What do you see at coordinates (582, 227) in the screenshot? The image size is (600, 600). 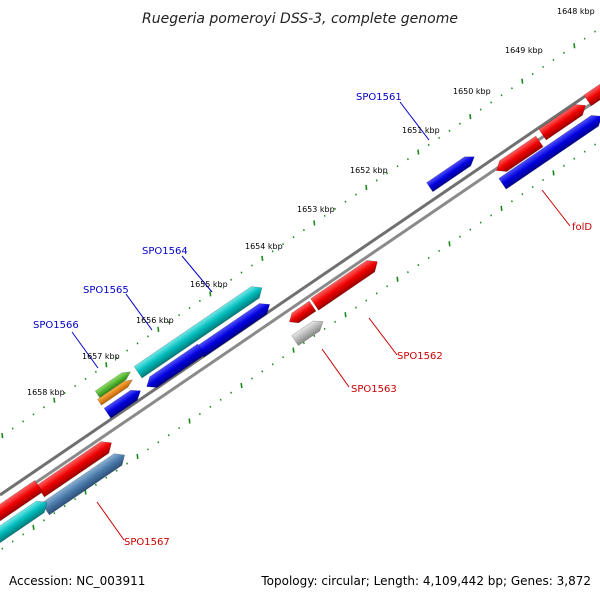 I see `gene-label-fold: folD` at bounding box center [582, 227].